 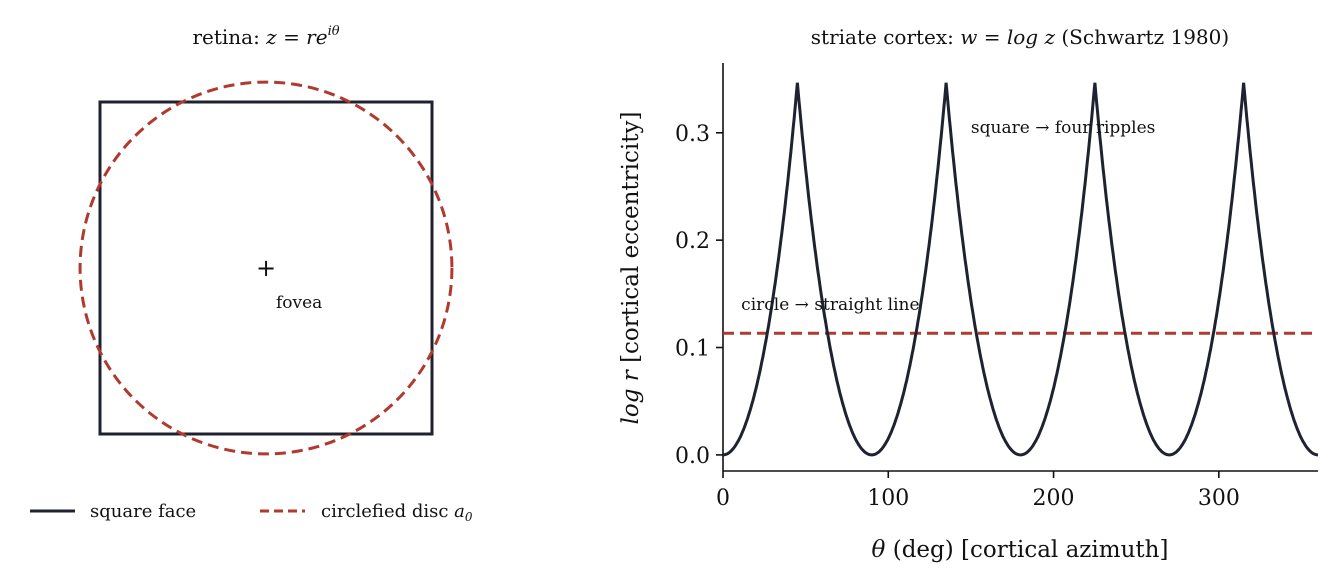 I want to click on fovea-label: fovea, so click(x=299, y=303).